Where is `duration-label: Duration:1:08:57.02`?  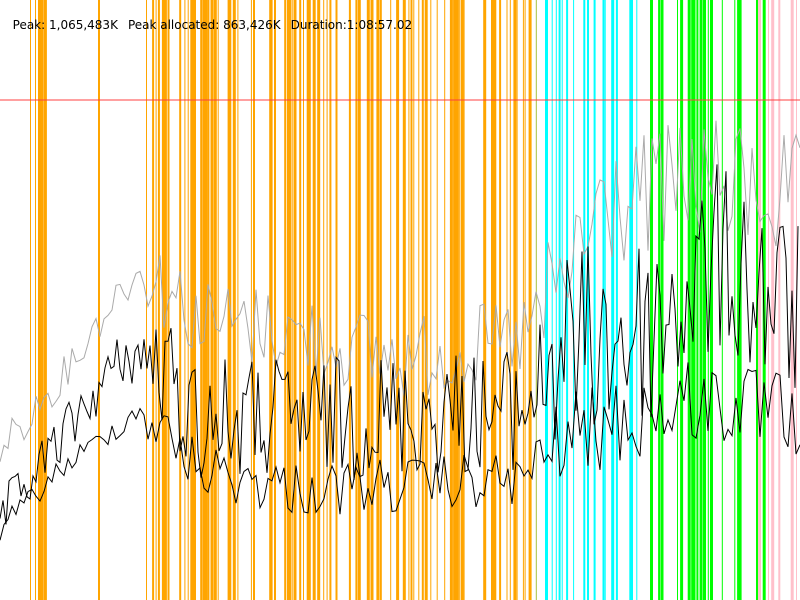 duration-label: Duration:1:08:57.02 is located at coordinates (351, 25).